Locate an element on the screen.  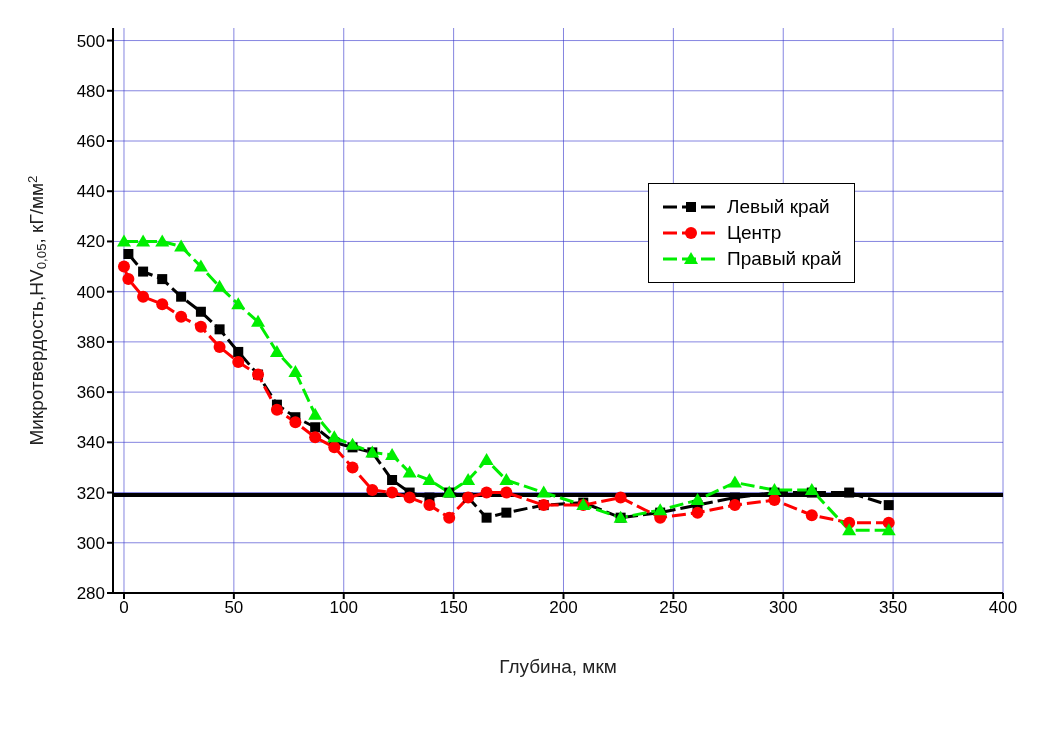
y-tick-label: 480 is located at coordinates (90, 91).